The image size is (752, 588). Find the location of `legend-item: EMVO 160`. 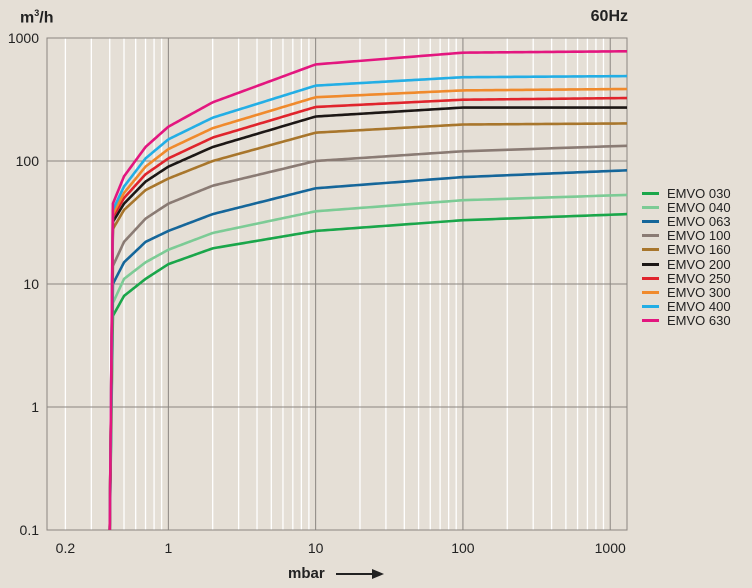

legend-item: EMVO 160 is located at coordinates (686, 250).